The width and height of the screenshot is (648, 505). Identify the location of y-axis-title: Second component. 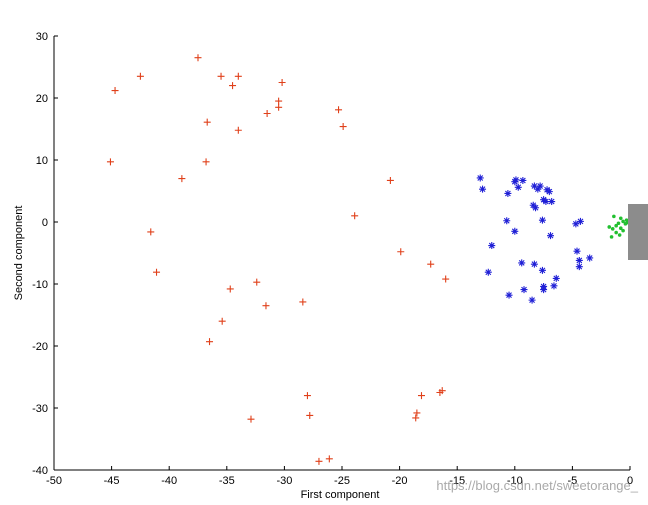
(19, 253).